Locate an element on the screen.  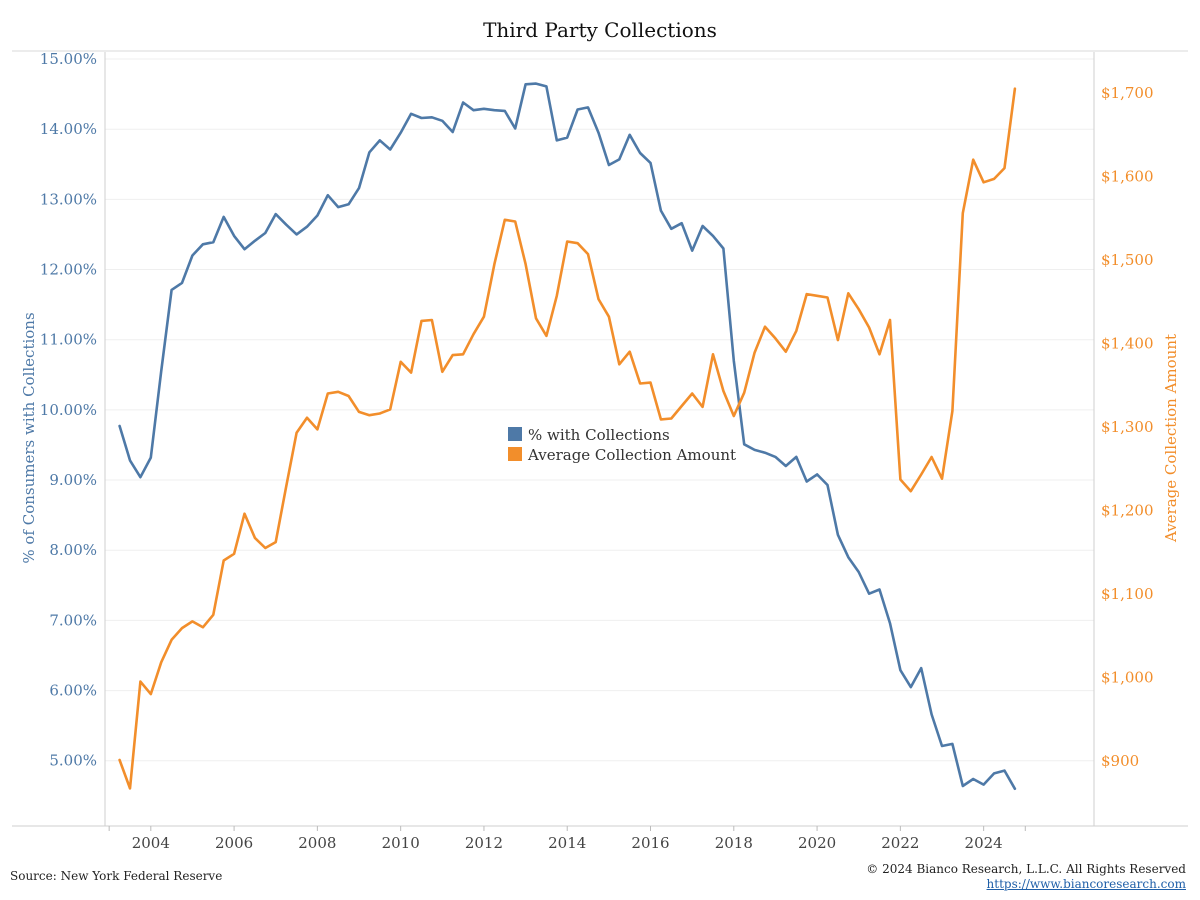
x-tick-label: 2014 is located at coordinates (567, 843).